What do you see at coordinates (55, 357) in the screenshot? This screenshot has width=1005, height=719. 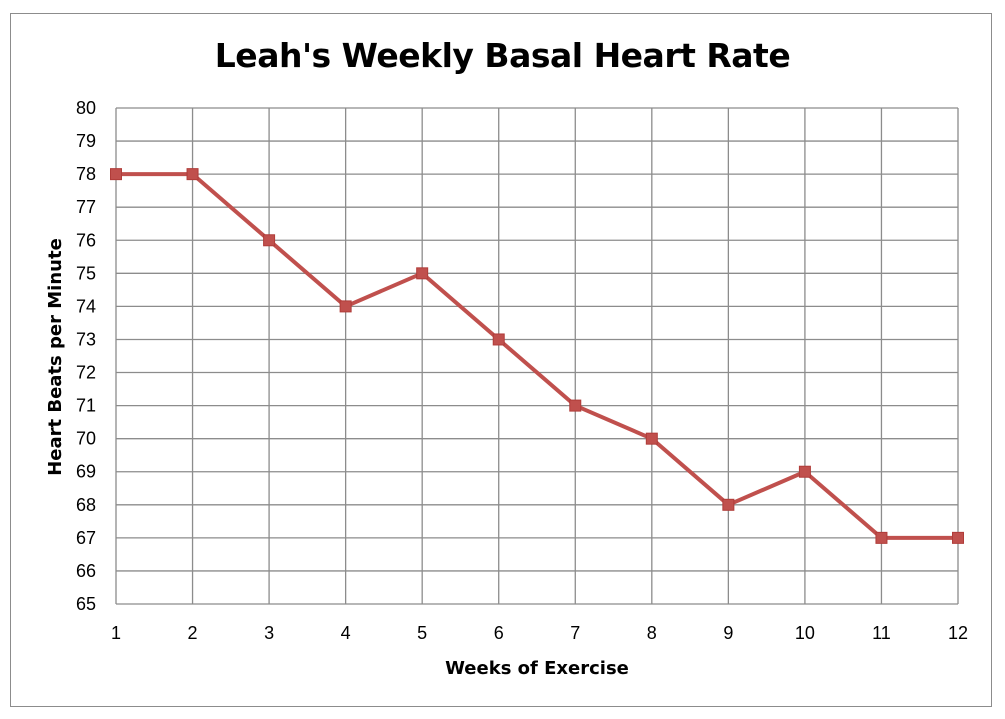 I see `y-axis-title: Heart Beats per Minute` at bounding box center [55, 357].